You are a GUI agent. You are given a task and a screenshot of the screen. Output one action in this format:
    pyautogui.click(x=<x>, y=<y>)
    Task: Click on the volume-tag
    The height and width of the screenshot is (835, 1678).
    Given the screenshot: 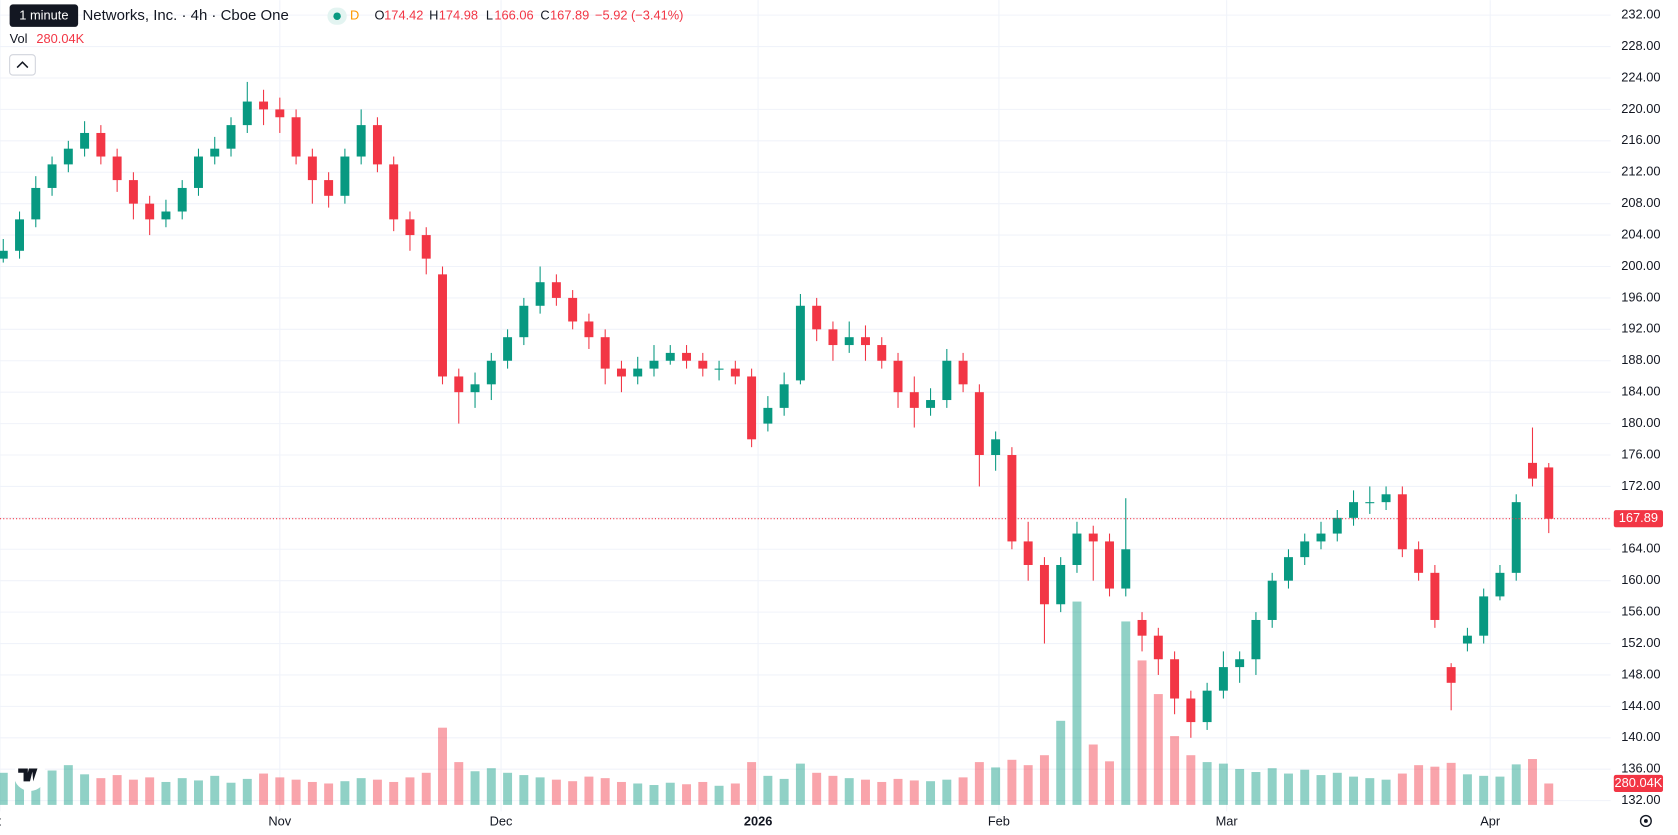 What is the action you would take?
    pyautogui.click(x=1638, y=783)
    